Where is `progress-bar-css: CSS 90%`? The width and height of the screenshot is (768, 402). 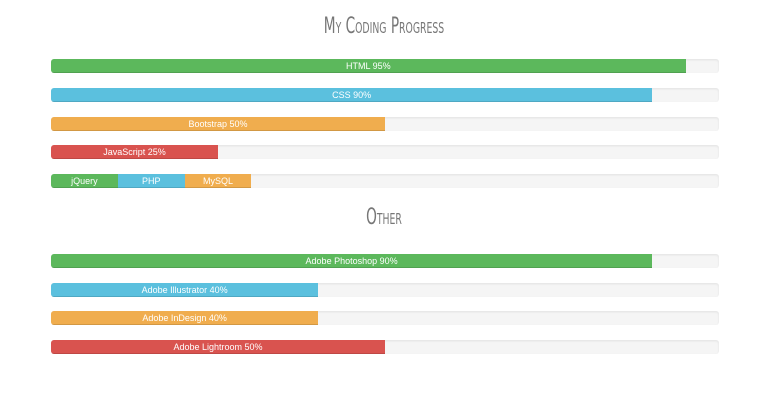 progress-bar-css: CSS 90% is located at coordinates (352, 95).